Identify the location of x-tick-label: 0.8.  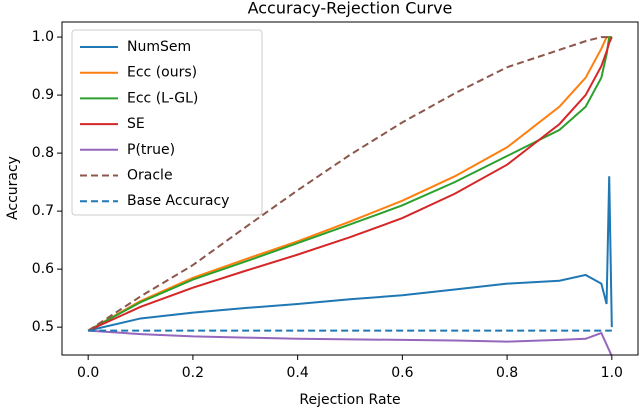
(507, 373).